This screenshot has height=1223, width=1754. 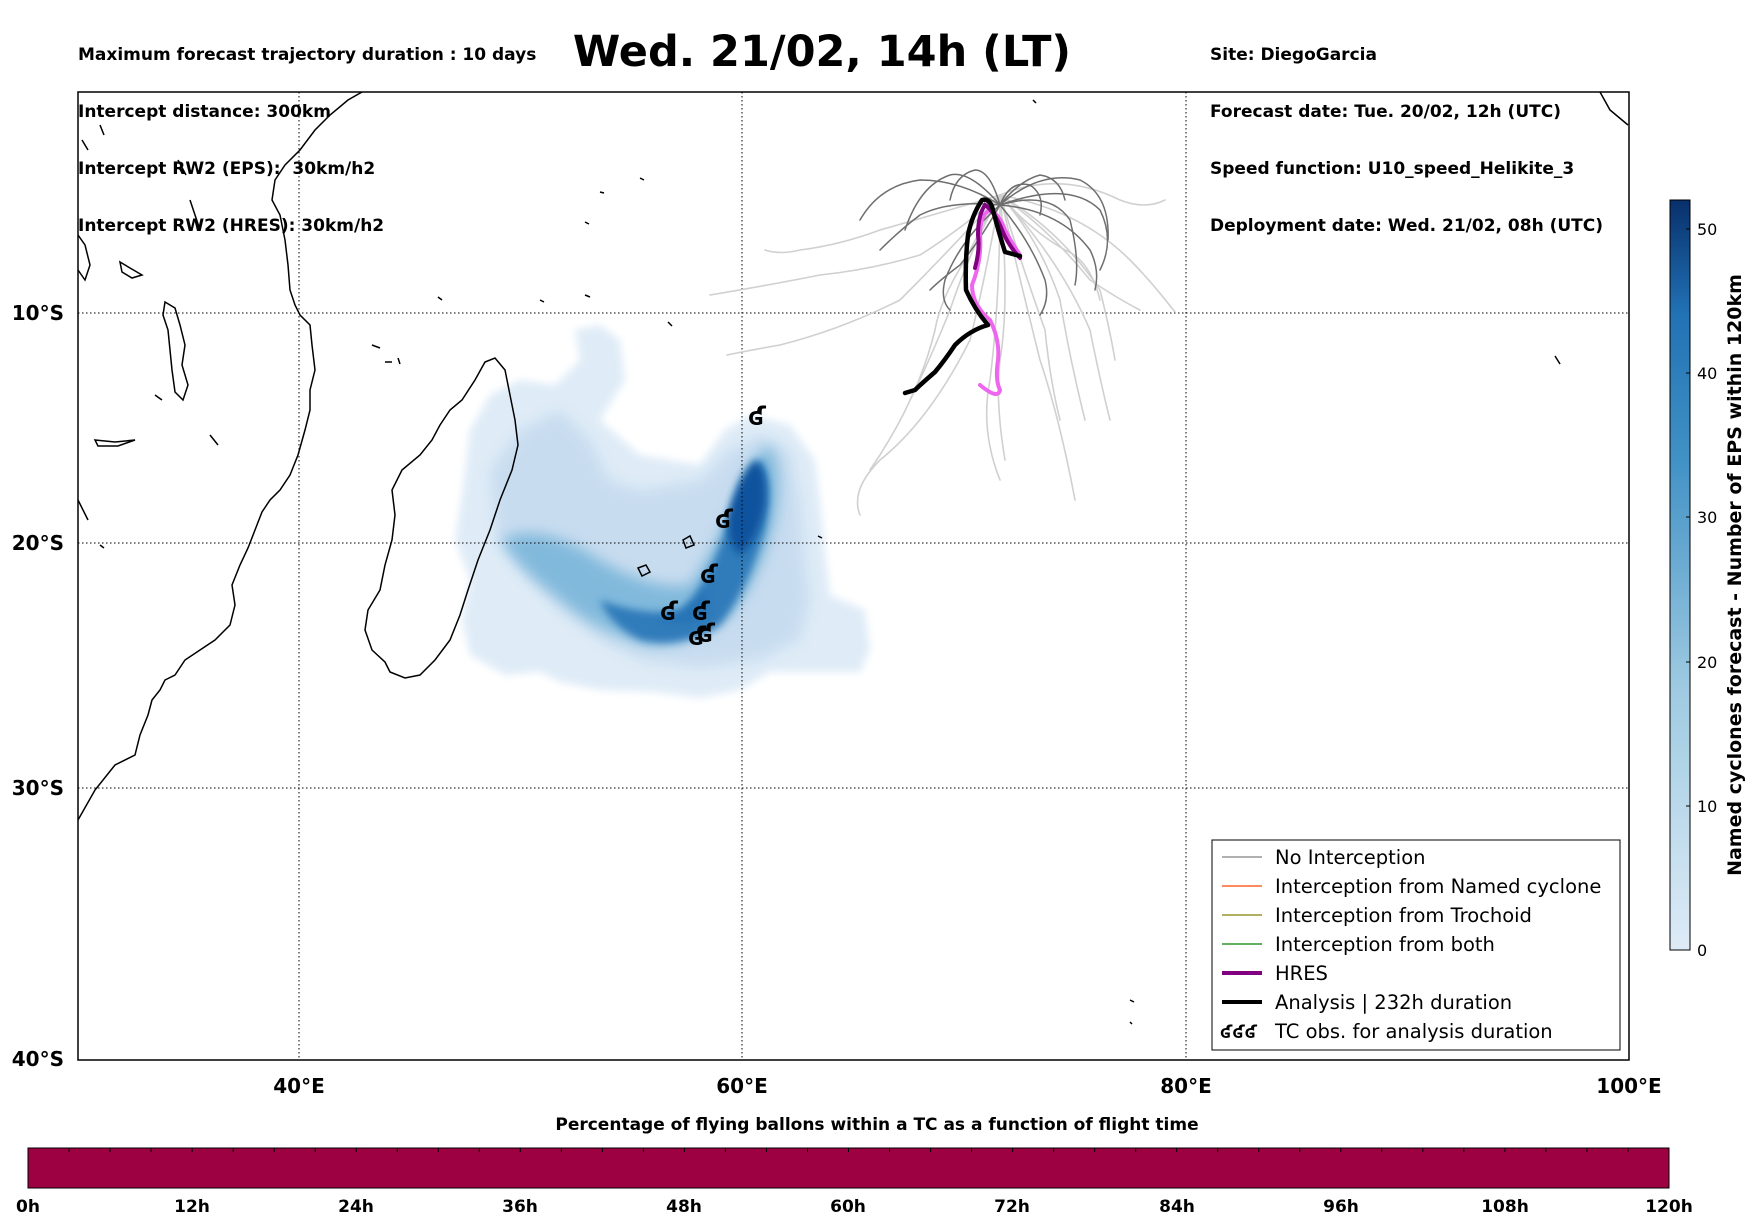 I want to click on hres-trajectory, so click(x=995, y=301).